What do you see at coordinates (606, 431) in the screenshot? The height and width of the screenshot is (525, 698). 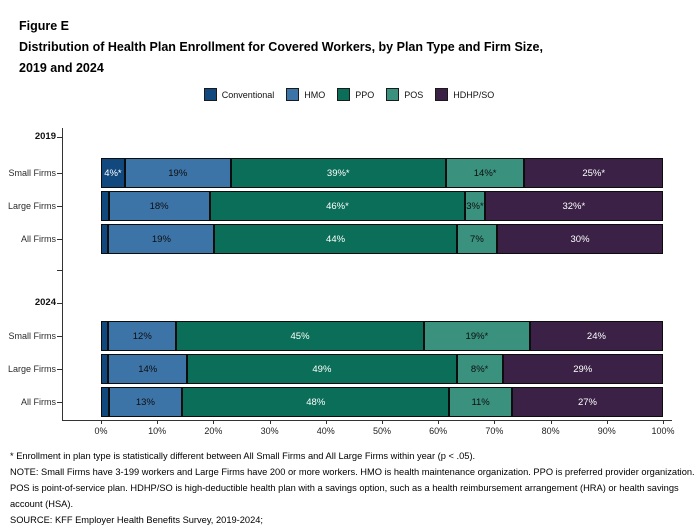 I see `x-axis-tick-label: 90%` at bounding box center [606, 431].